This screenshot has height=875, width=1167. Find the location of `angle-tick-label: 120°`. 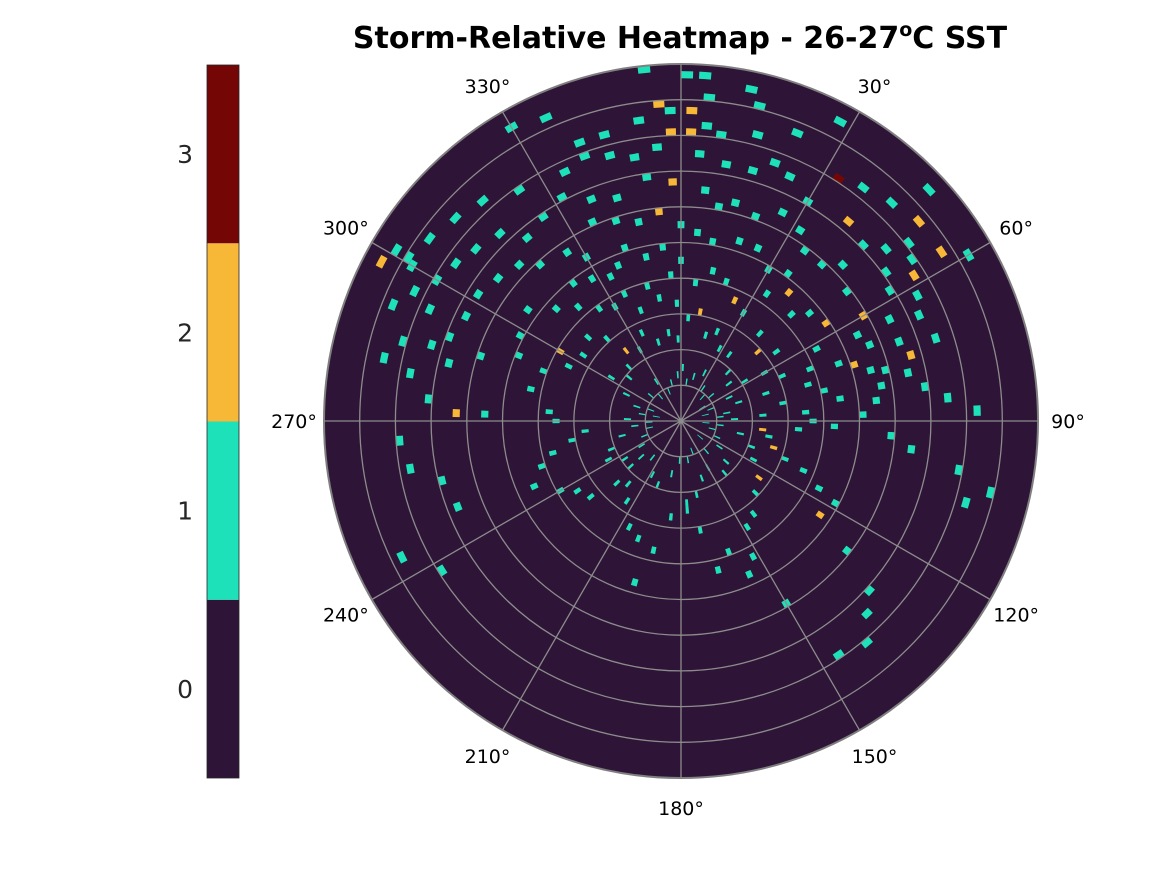

angle-tick-label: 120° is located at coordinates (1016, 616).